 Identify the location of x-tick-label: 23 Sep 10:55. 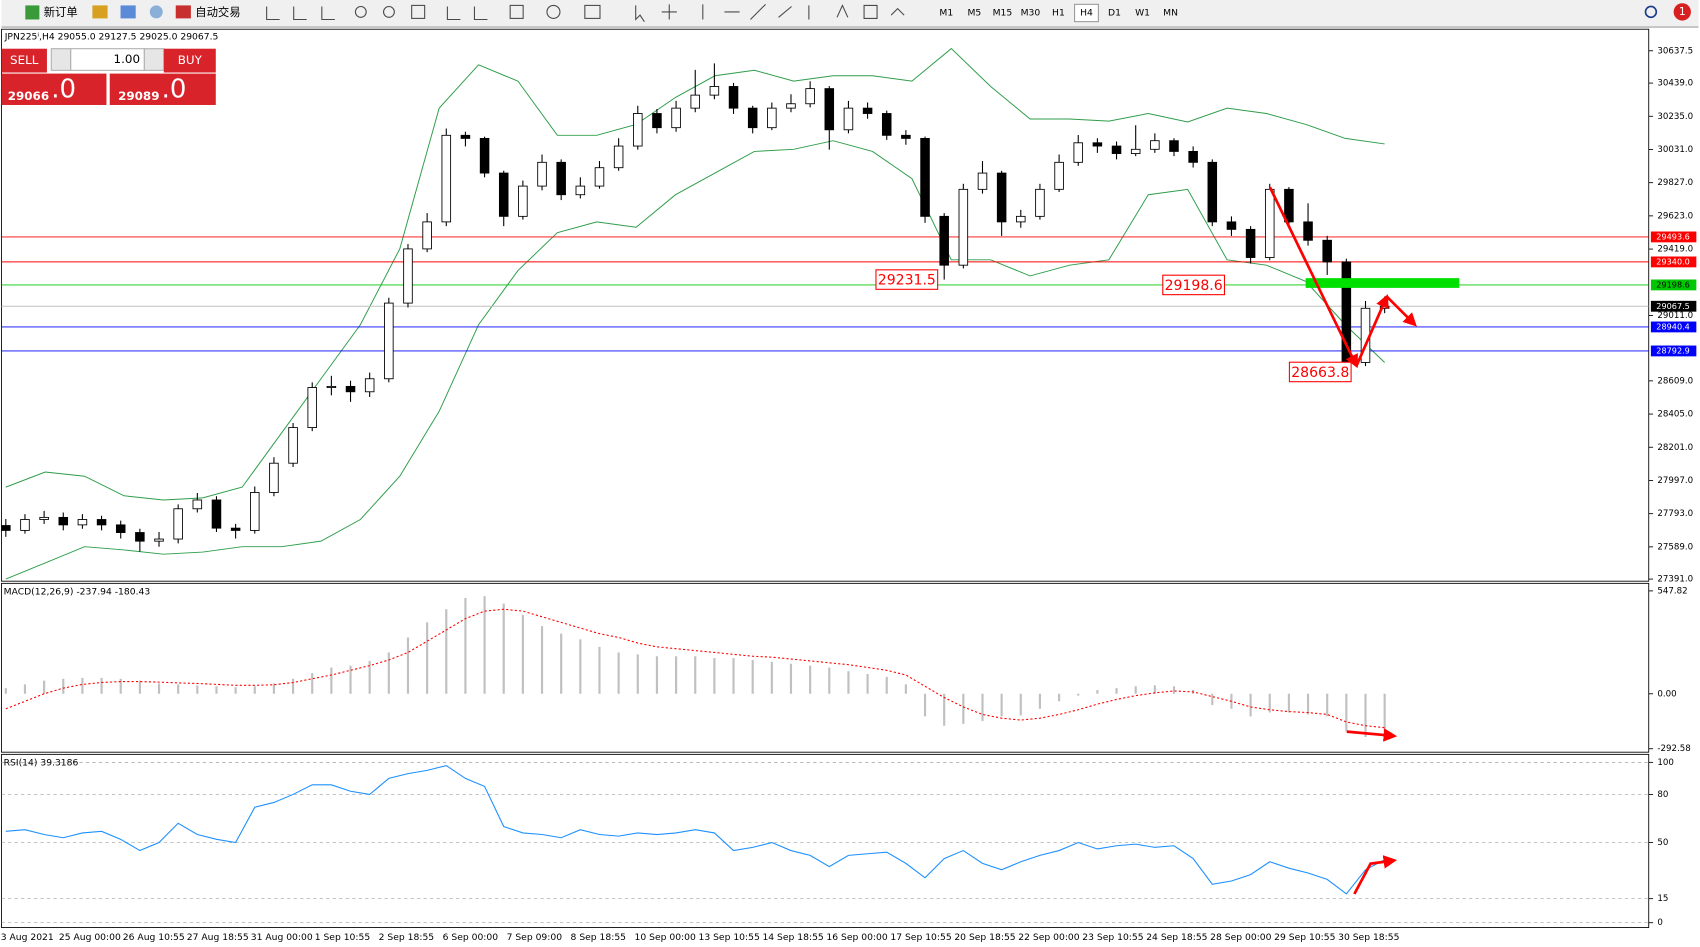
(1112, 937).